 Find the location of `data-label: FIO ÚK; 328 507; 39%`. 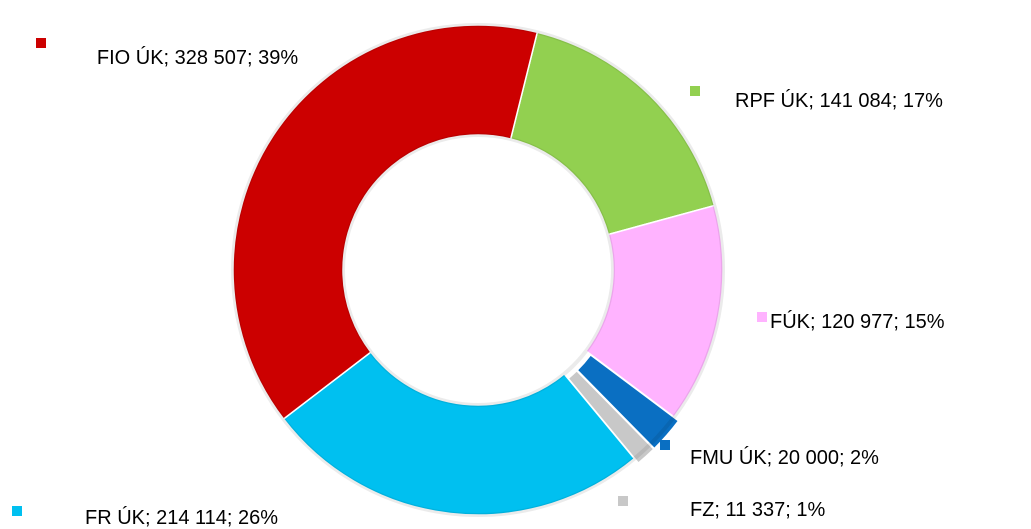

data-label: FIO ÚK; 328 507; 39% is located at coordinates (197, 58).